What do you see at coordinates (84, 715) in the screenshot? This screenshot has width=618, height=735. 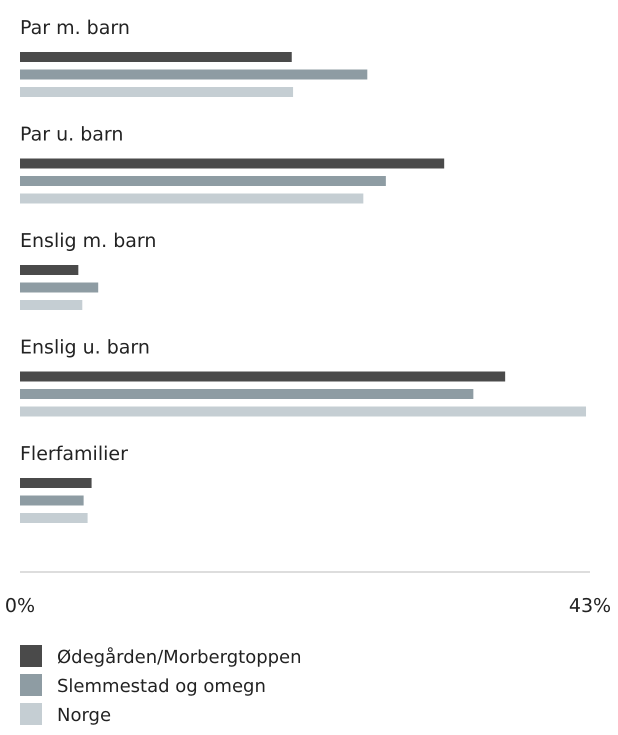 I see `legend-label: Norge` at bounding box center [84, 715].